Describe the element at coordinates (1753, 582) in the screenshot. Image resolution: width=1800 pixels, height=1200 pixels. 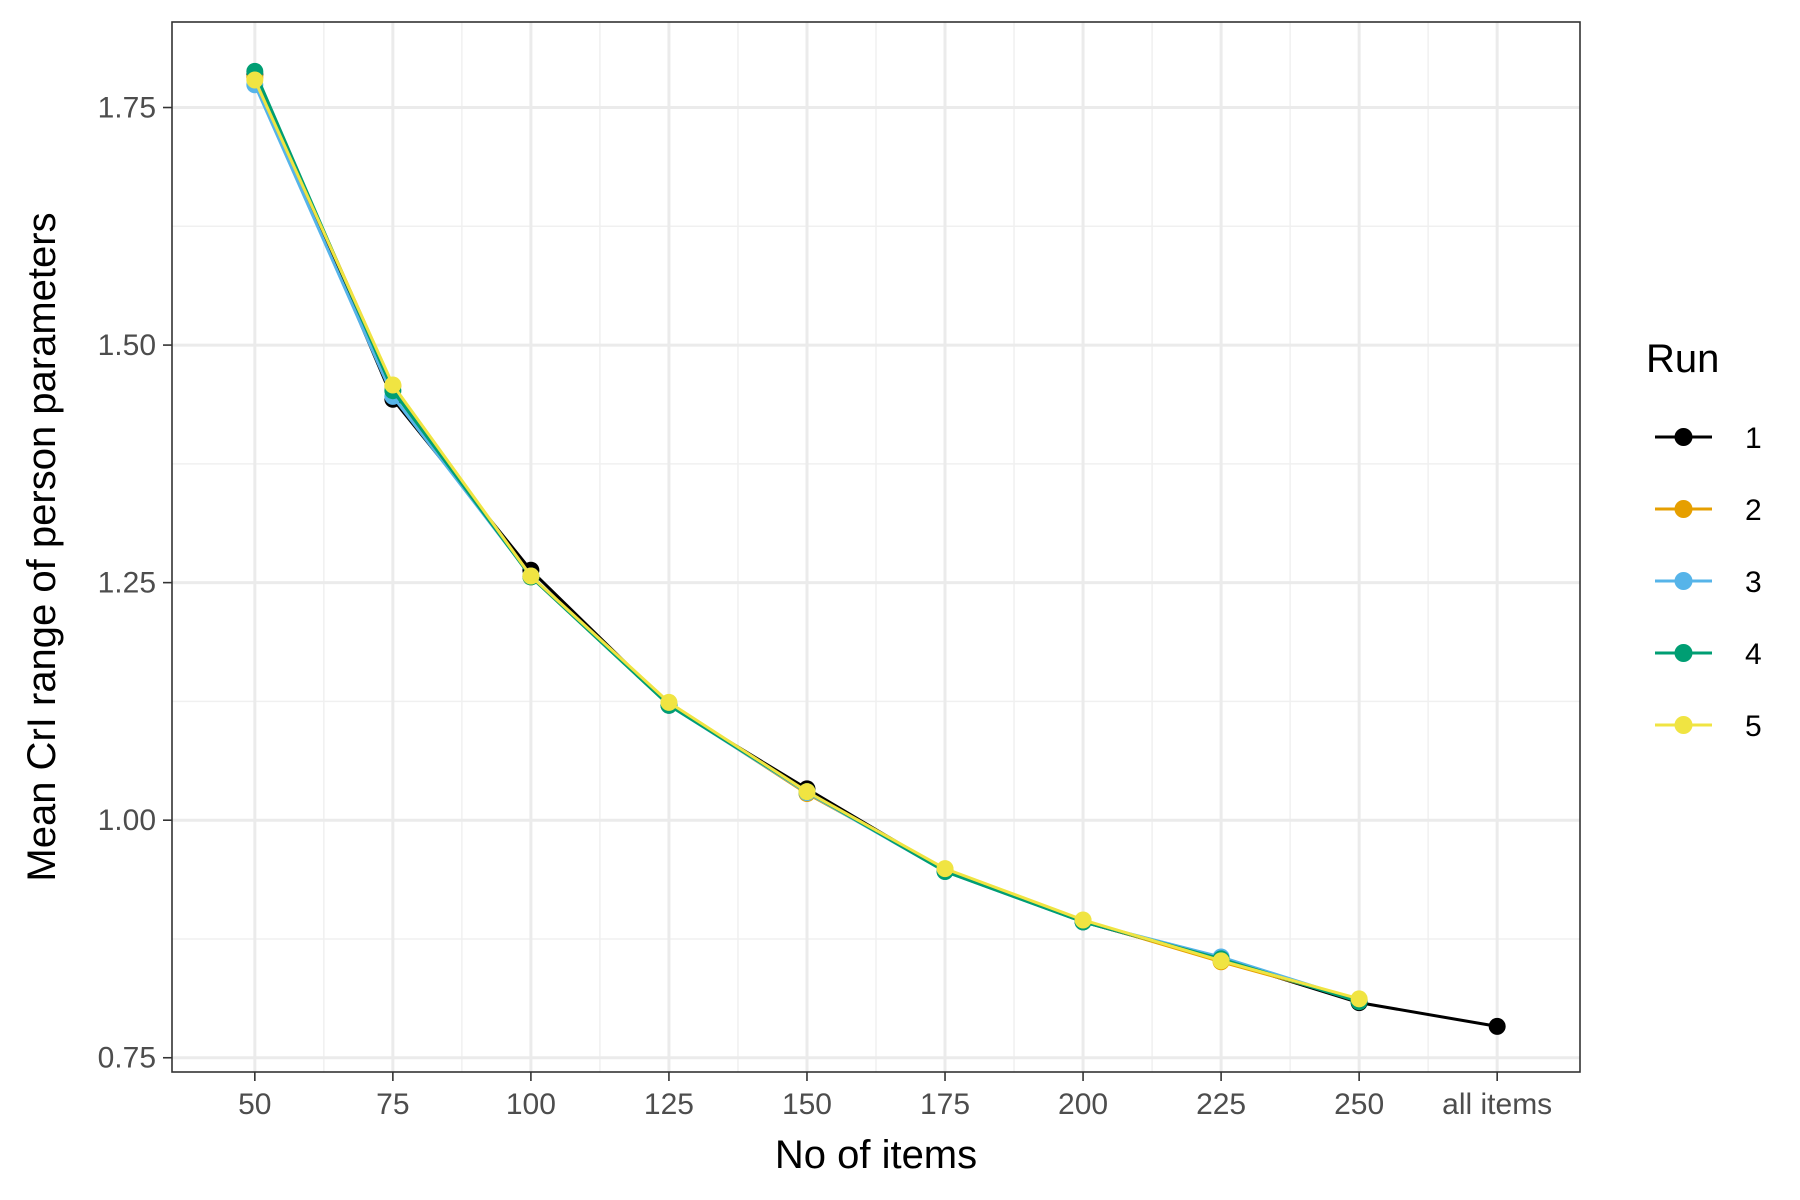
I see `legend-label: 3` at that location.